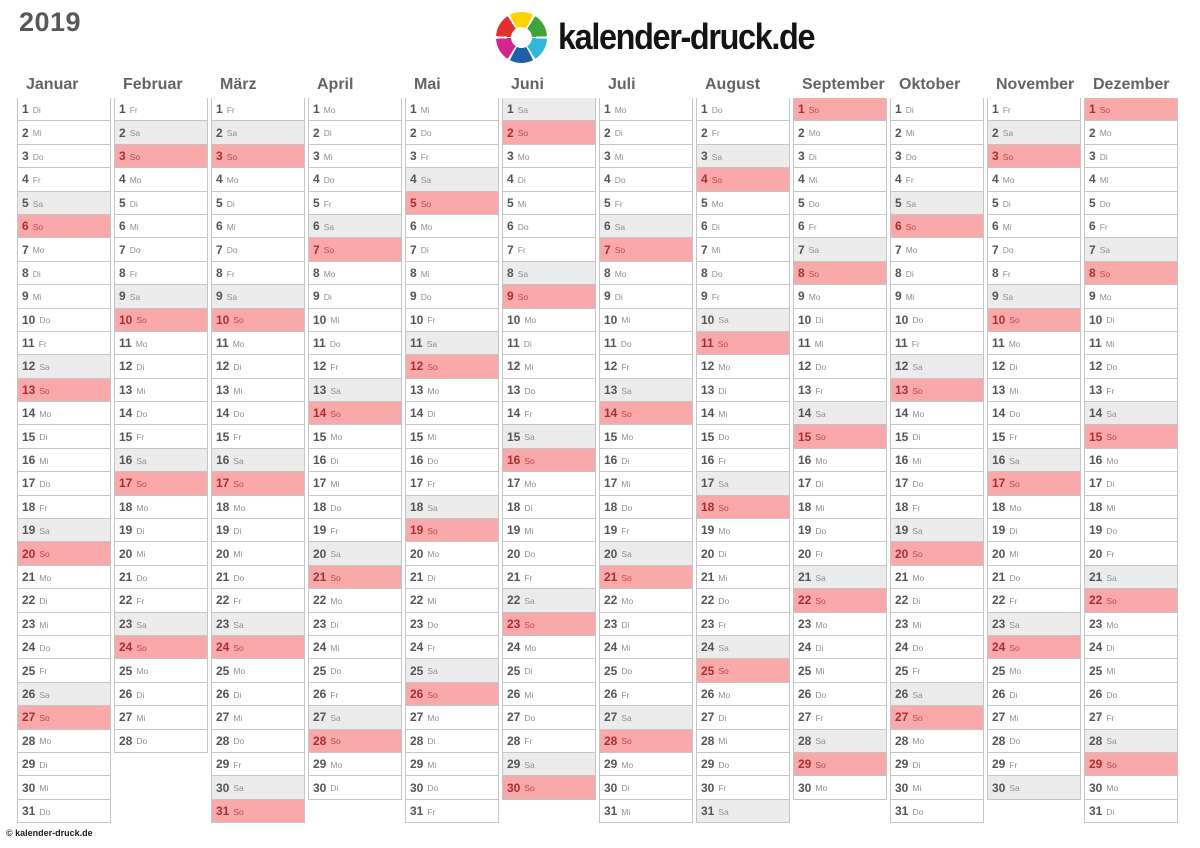 The image size is (1200, 848). Describe the element at coordinates (743, 764) in the screenshot. I see `day-cell: 29 Do` at that location.